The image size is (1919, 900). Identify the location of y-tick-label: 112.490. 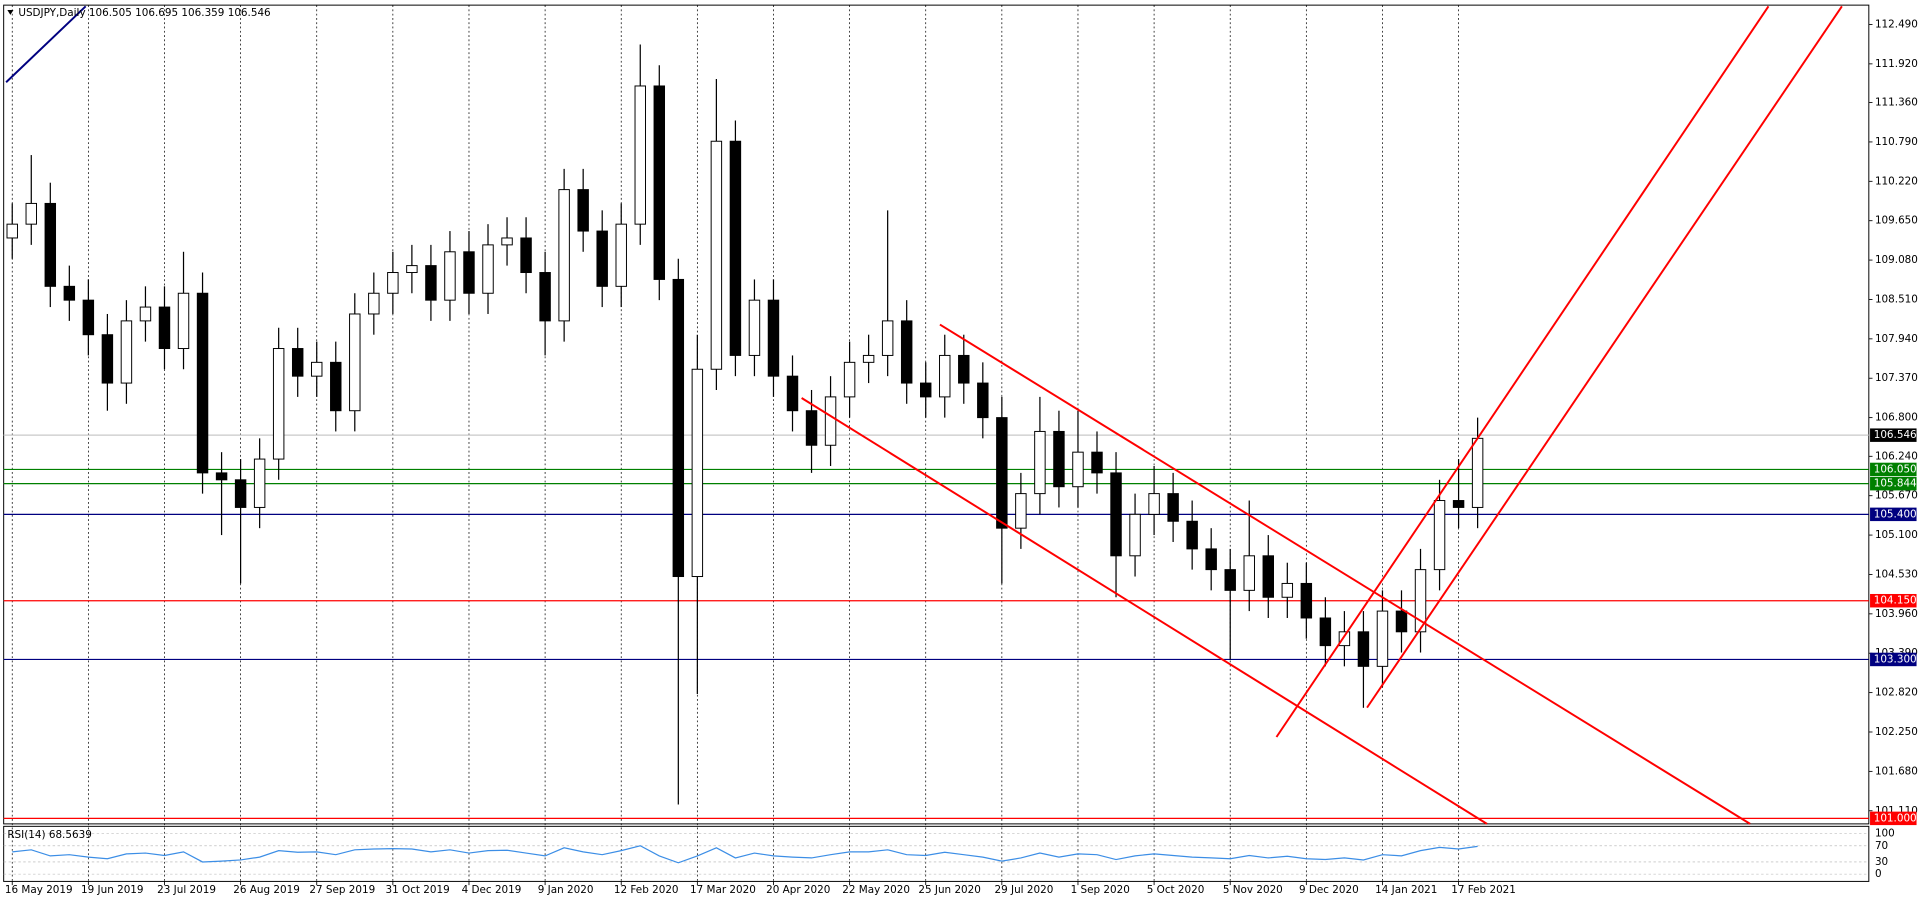
(1896, 24).